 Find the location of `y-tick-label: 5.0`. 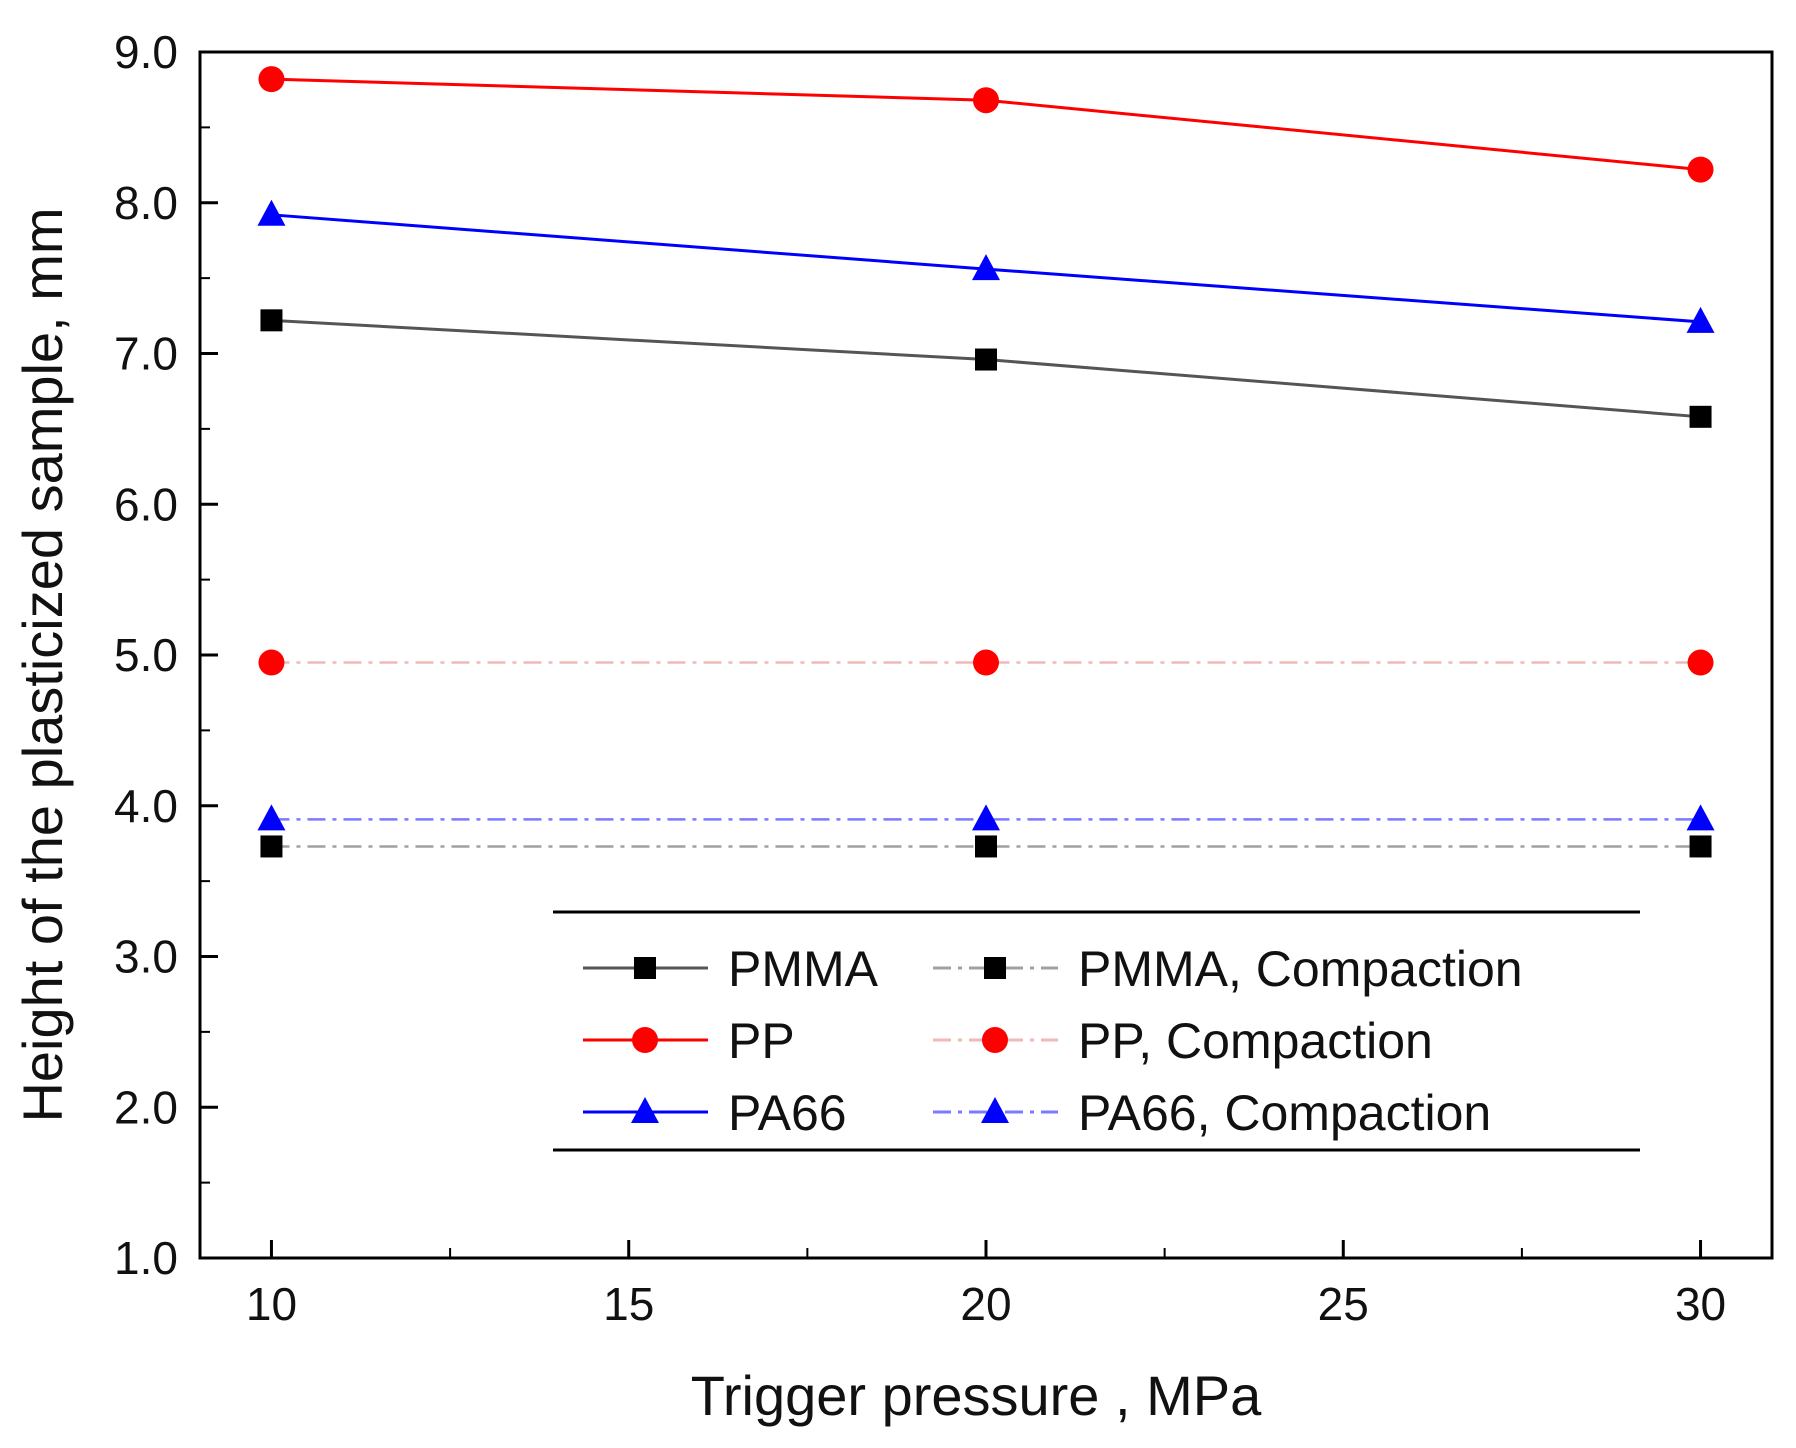

y-tick-label: 5.0 is located at coordinates (146, 655).